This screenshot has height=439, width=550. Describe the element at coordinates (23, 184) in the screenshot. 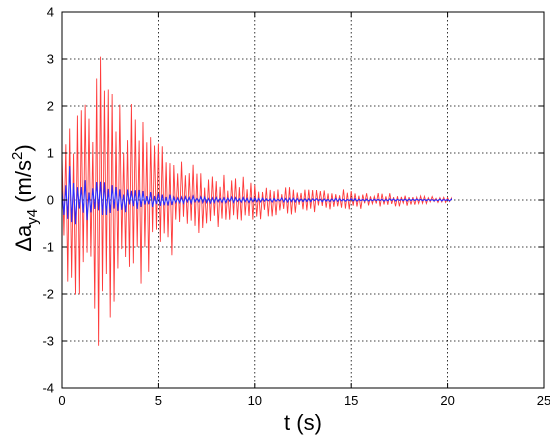

I see `y-axis-title-unit: (m/s` at that location.